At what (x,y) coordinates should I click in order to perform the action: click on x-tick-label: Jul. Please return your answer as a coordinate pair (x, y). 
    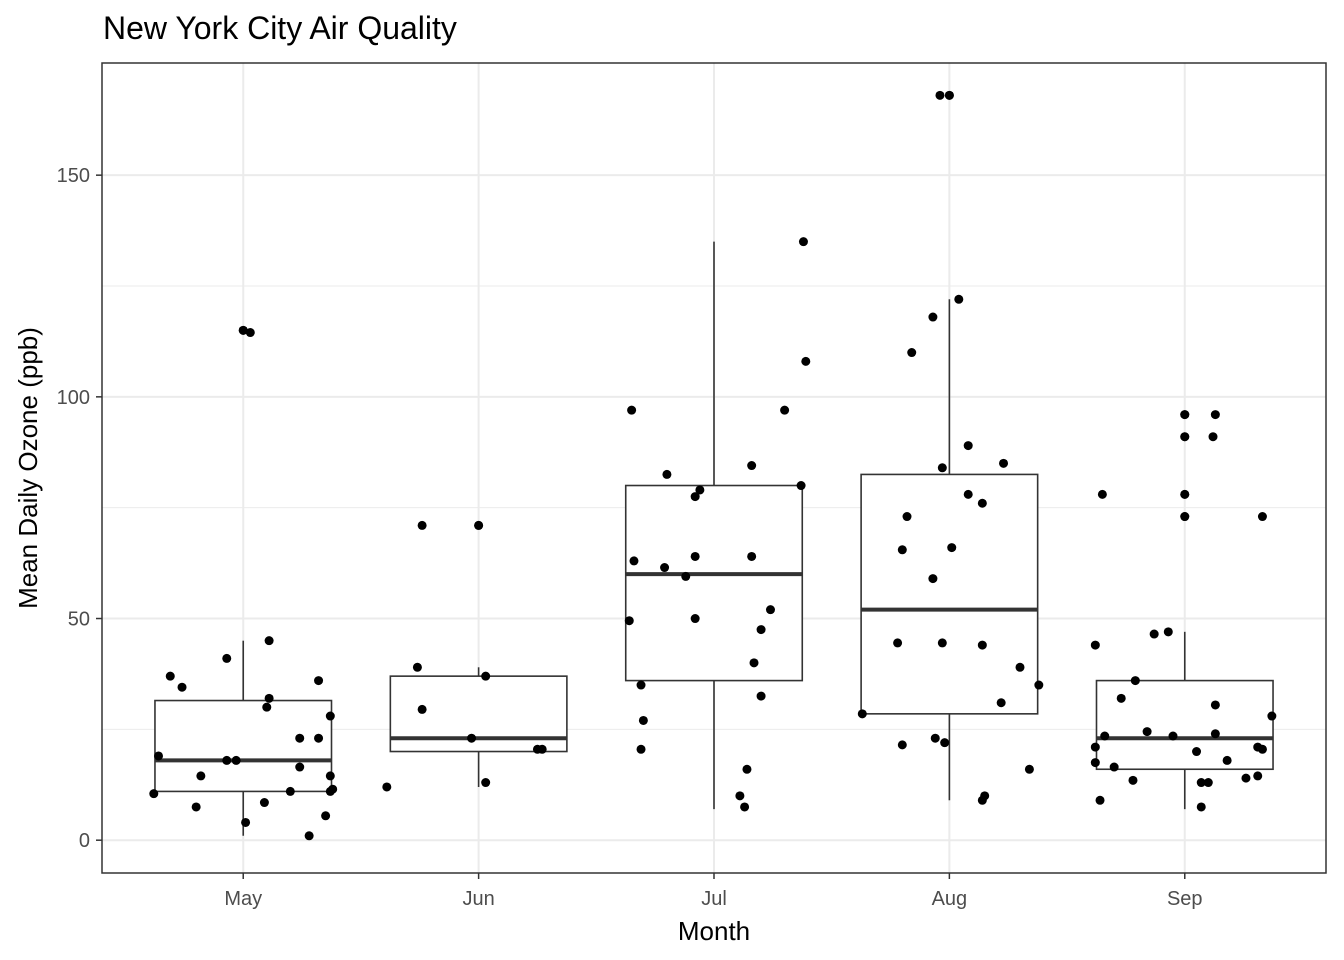
    Looking at the image, I should click on (714, 899).